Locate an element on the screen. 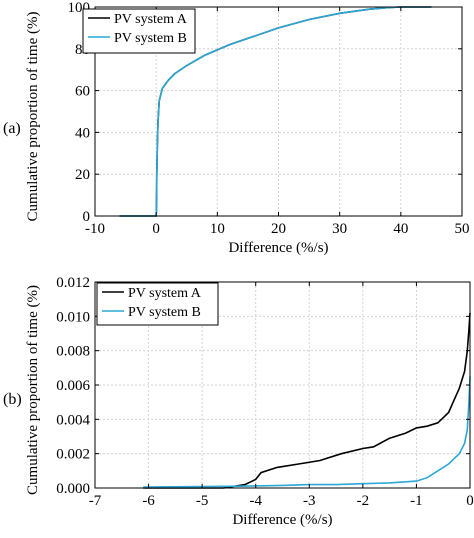  y-tick-label: 0.006 is located at coordinates (73, 386).